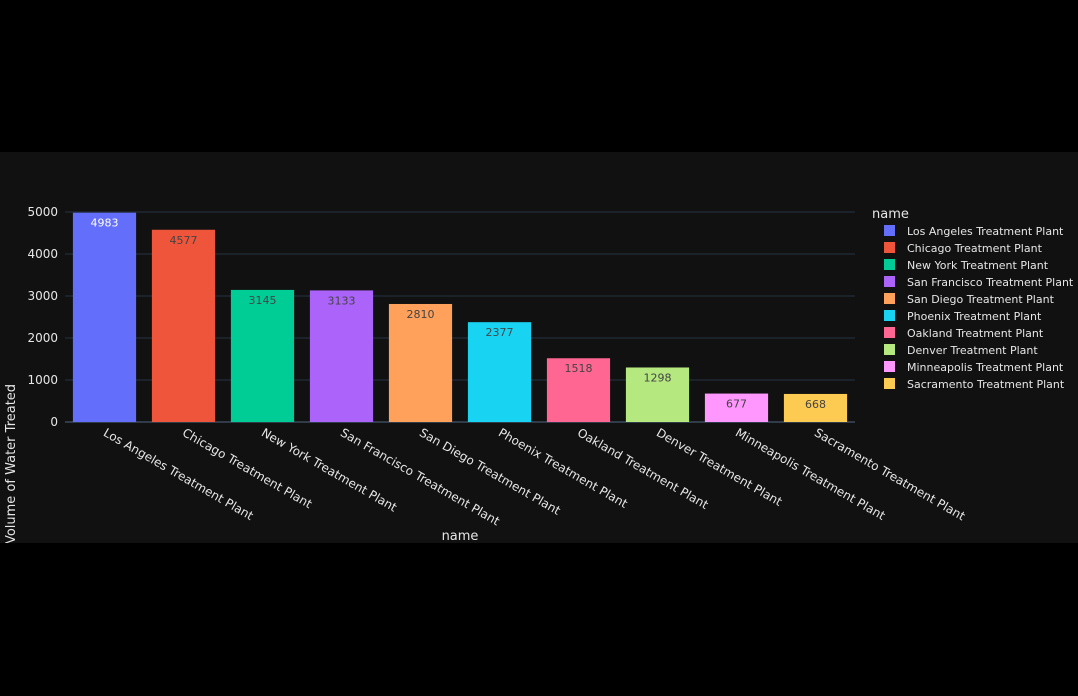 This screenshot has width=1078, height=696. I want to click on x-tick-label: San Francisco Treatment Plant, so click(420, 476).